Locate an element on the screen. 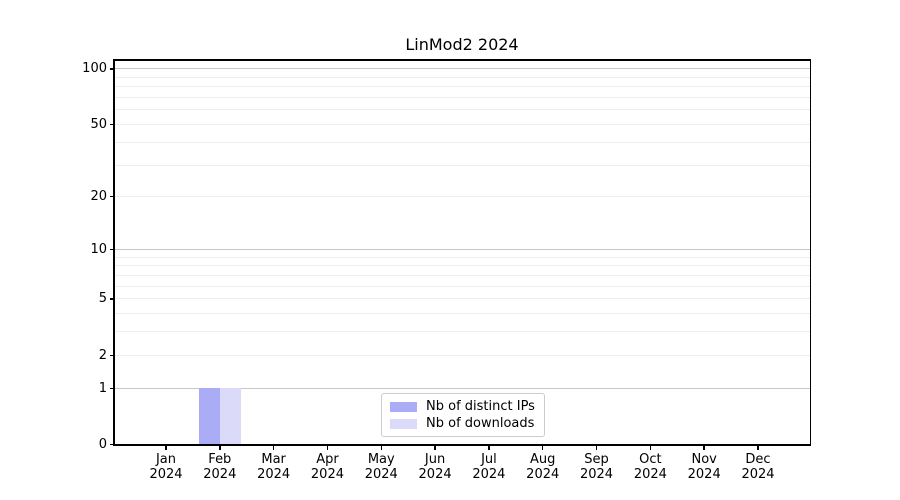 The height and width of the screenshot is (500, 900). spine-left is located at coordinates (114, 252).